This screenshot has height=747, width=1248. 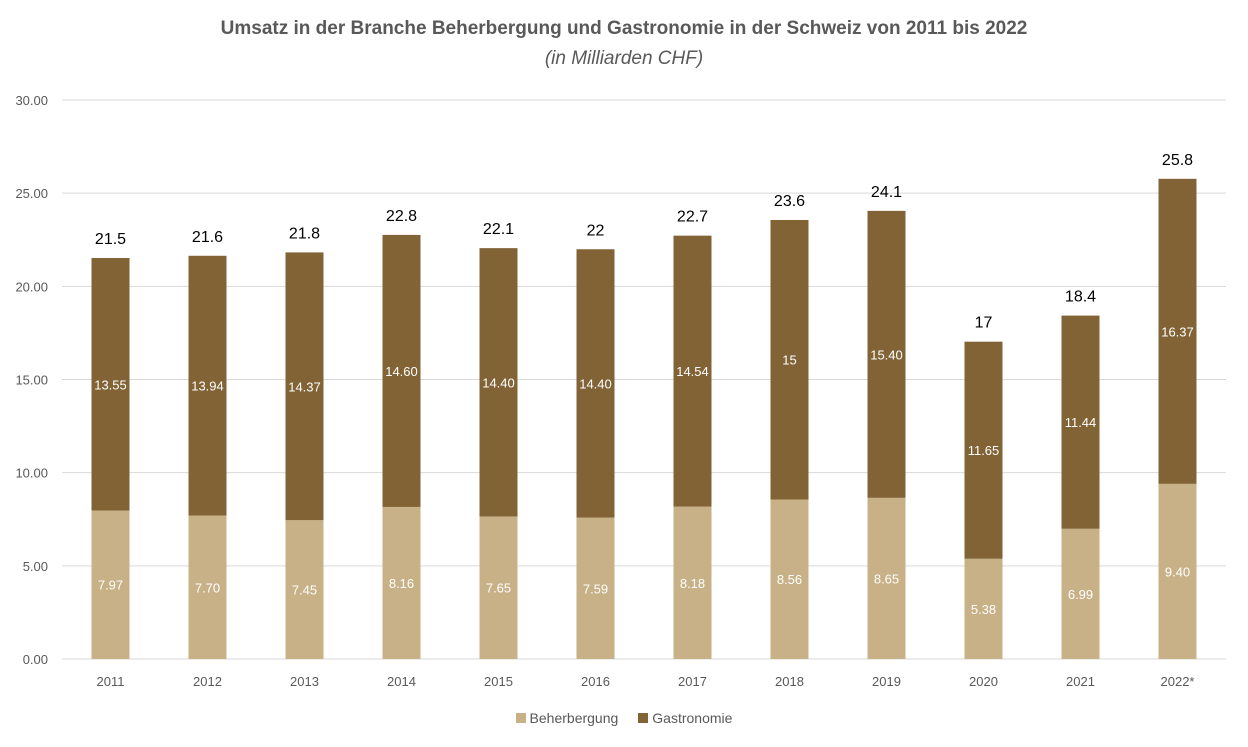 I want to click on legend-swatch-beherbergung, so click(x=520, y=718).